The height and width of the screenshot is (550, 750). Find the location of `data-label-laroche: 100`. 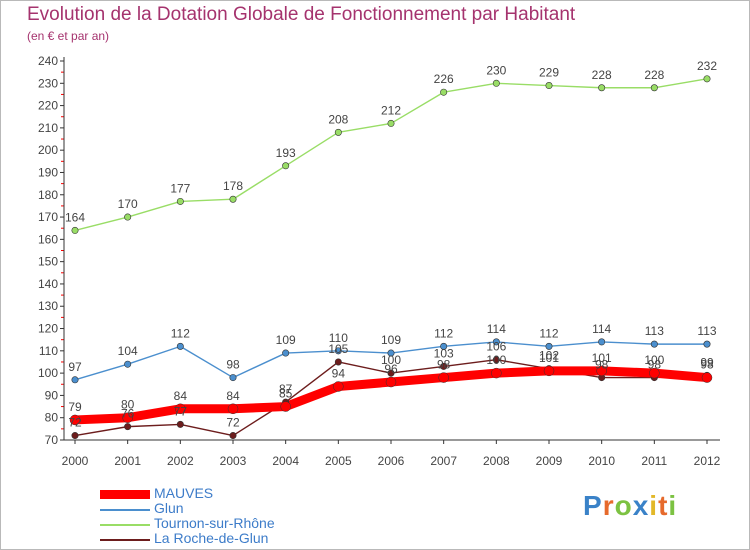

data-label-laroche: 100 is located at coordinates (391, 360).